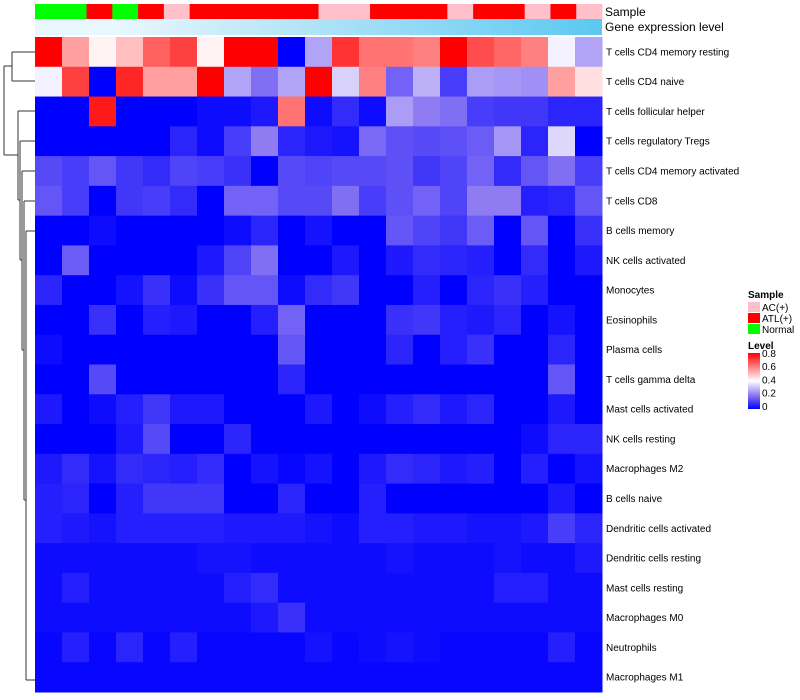 This screenshot has width=800, height=700. Describe the element at coordinates (754, 318) in the screenshot. I see `sample-legend-swatch` at that location.